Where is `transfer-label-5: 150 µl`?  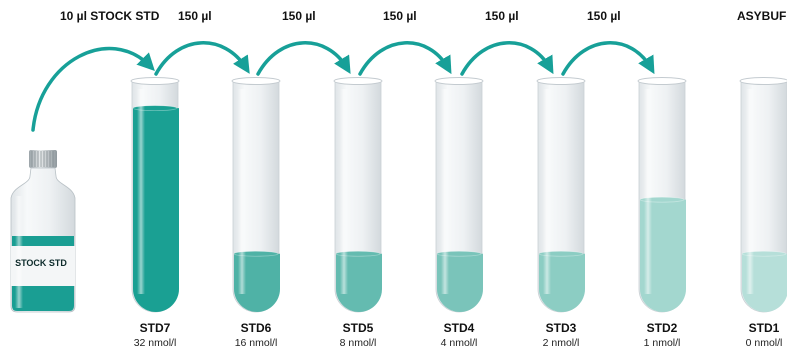
transfer-label-5: 150 µl is located at coordinates (604, 16).